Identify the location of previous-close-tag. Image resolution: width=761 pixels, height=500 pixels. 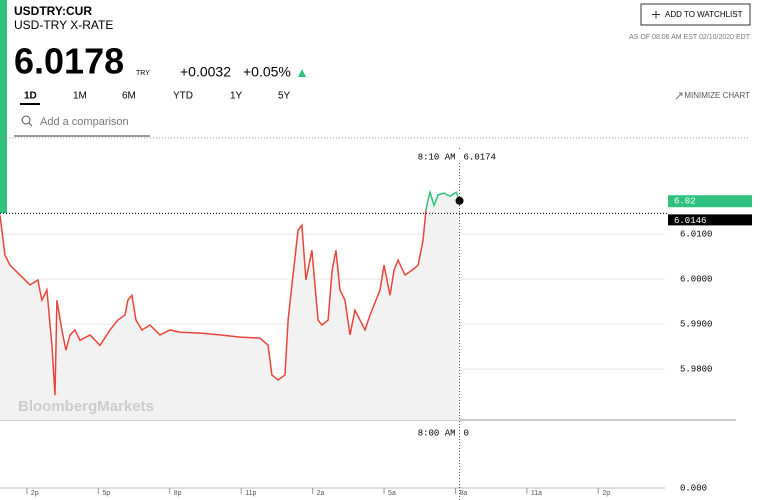
(710, 220).